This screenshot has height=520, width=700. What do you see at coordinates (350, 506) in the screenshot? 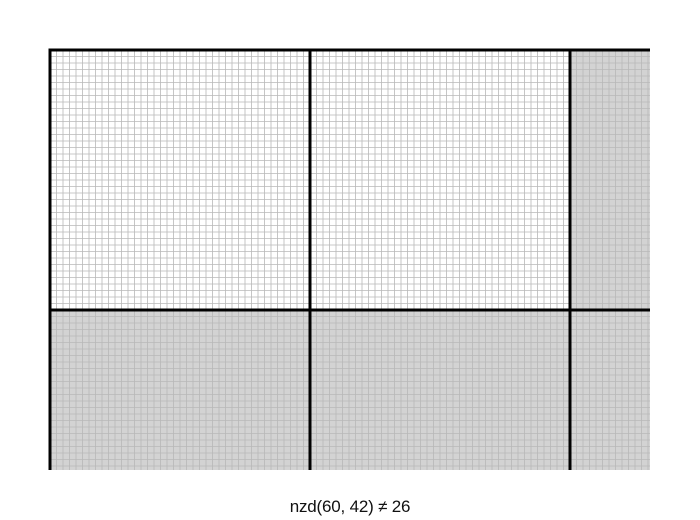
I see `caption: nzd(60, 42) ≠ 26` at bounding box center [350, 506].